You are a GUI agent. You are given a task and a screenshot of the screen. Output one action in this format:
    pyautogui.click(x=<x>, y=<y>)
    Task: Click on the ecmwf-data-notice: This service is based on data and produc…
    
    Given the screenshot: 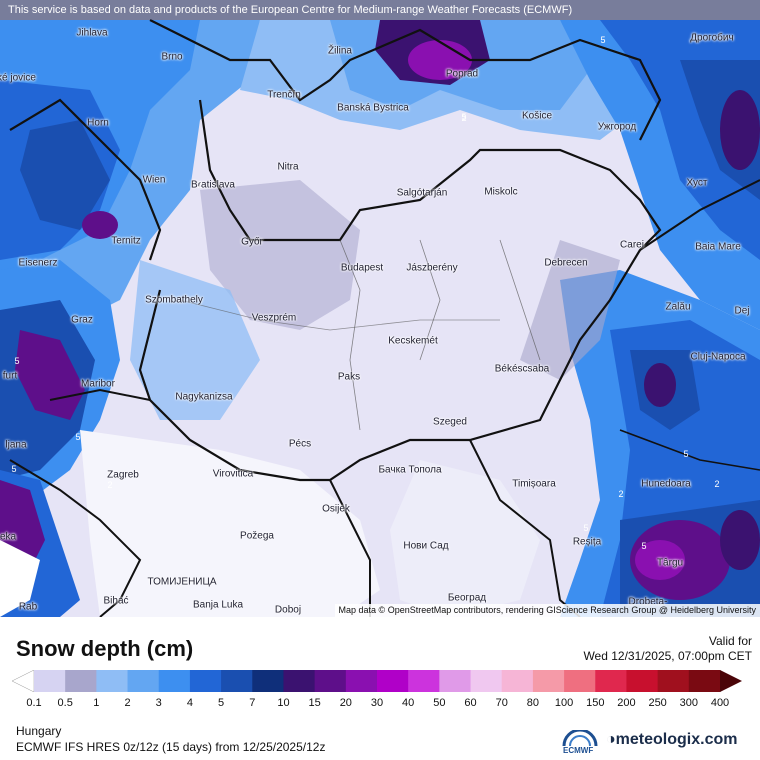 What is the action you would take?
    pyautogui.click(x=380, y=10)
    